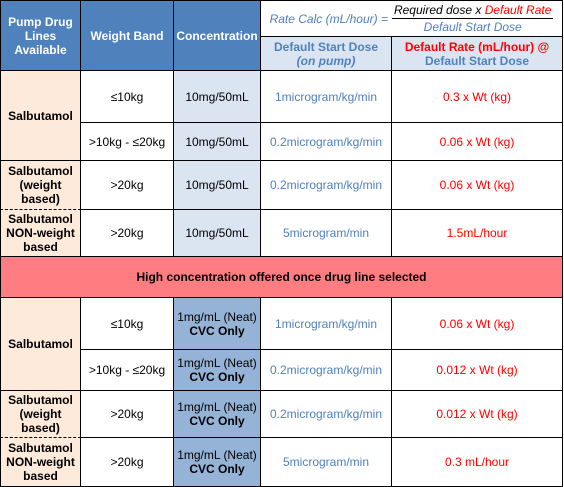 This screenshot has width=564, height=487. I want to click on rate-text: 0.3 mL/hour, so click(477, 462).